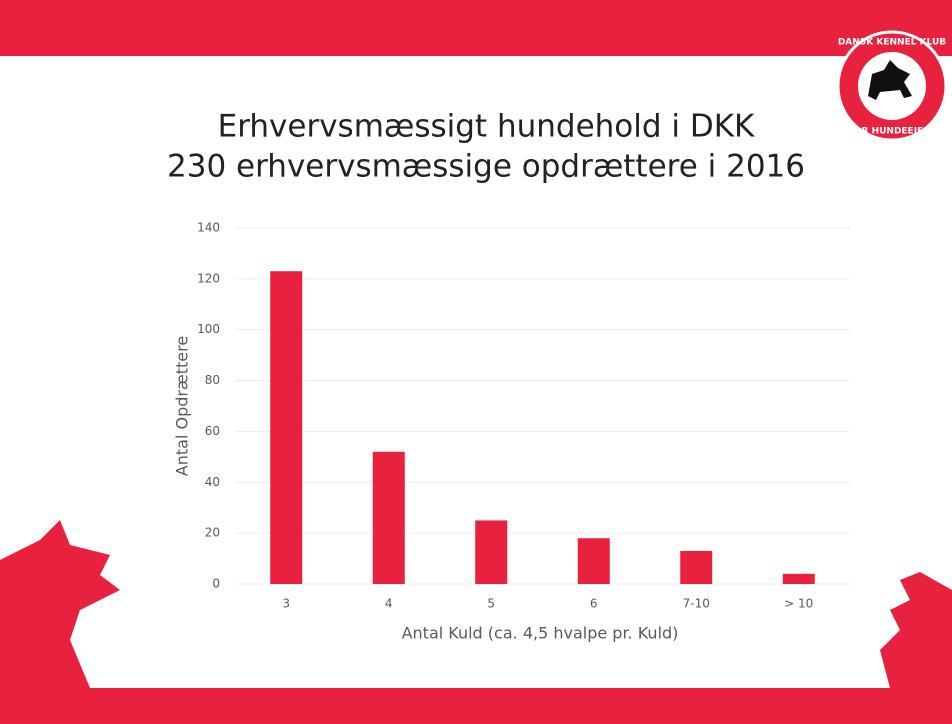  What do you see at coordinates (890, 80) in the screenshot?
I see `logo-dog` at bounding box center [890, 80].